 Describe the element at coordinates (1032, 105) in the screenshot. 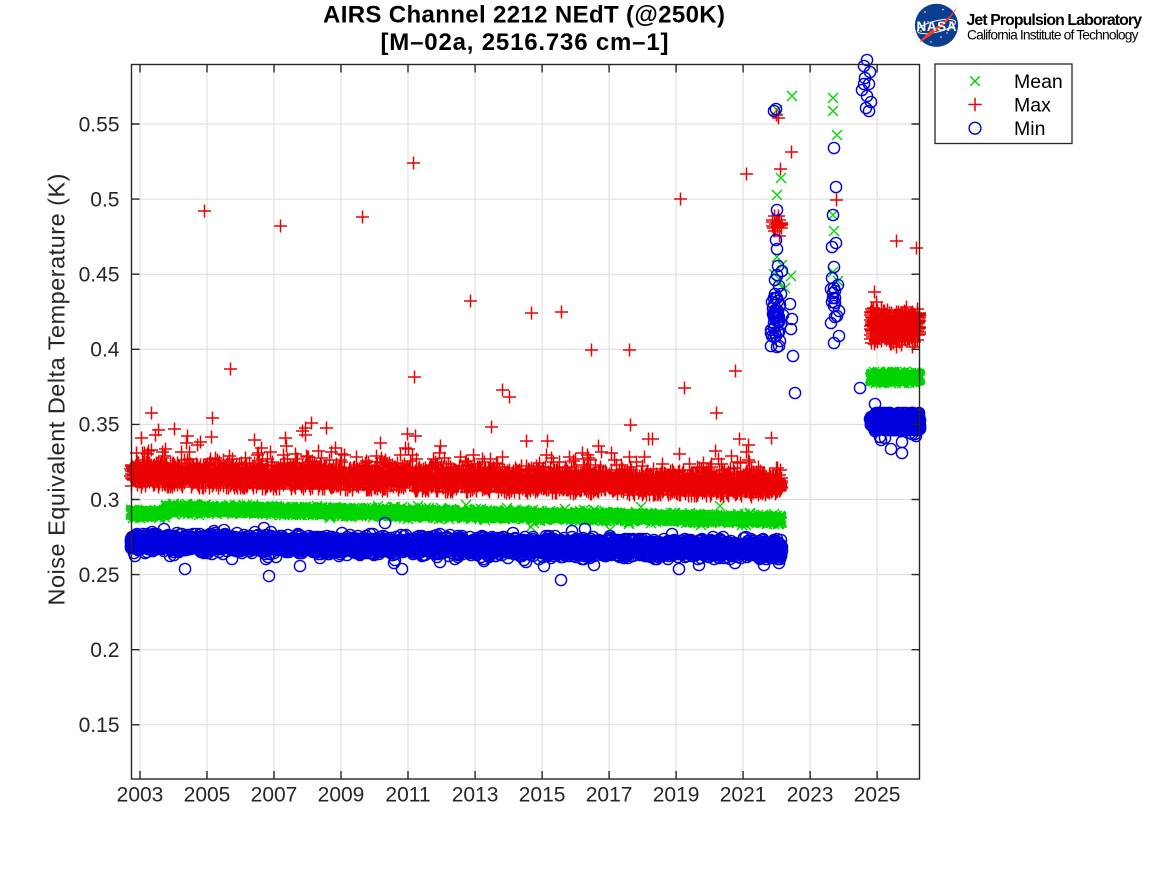

I see `svg-text: Max` at that location.